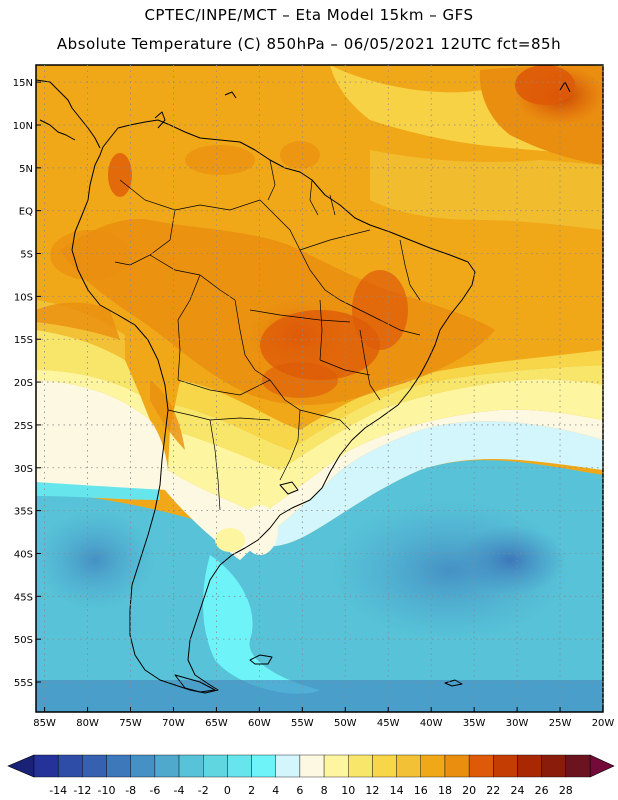 This screenshot has width=618, height=800. What do you see at coordinates (431, 723) in the screenshot?
I see `lon-label: 40W` at bounding box center [431, 723].